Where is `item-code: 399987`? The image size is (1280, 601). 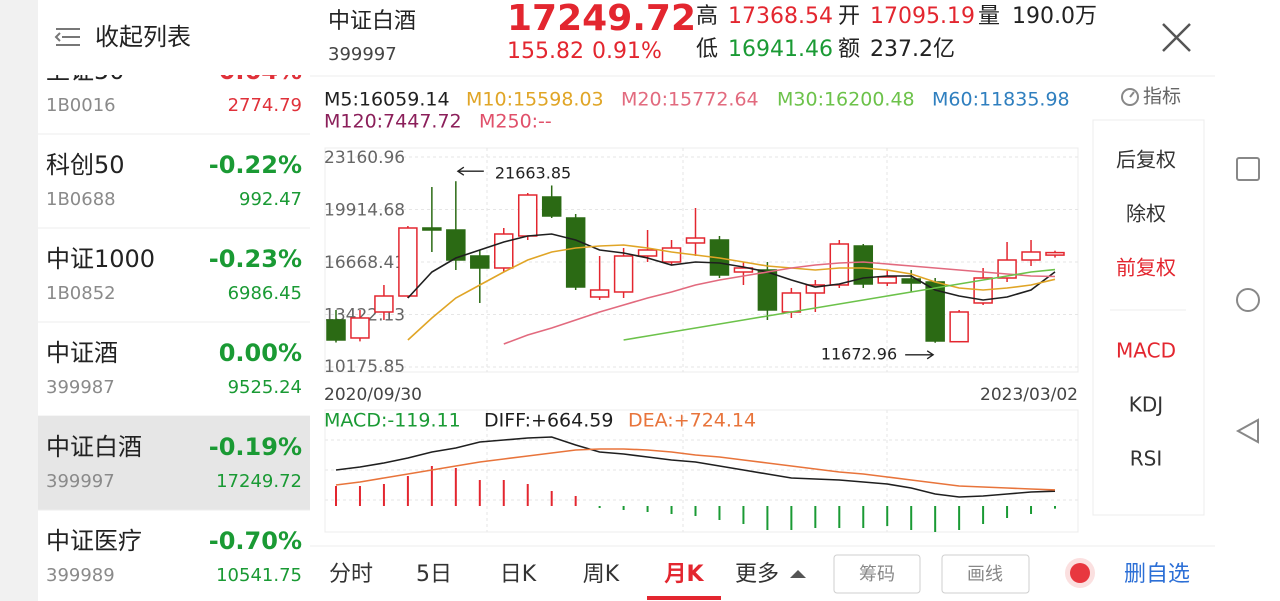 item-code: 399987 is located at coordinates (80, 387).